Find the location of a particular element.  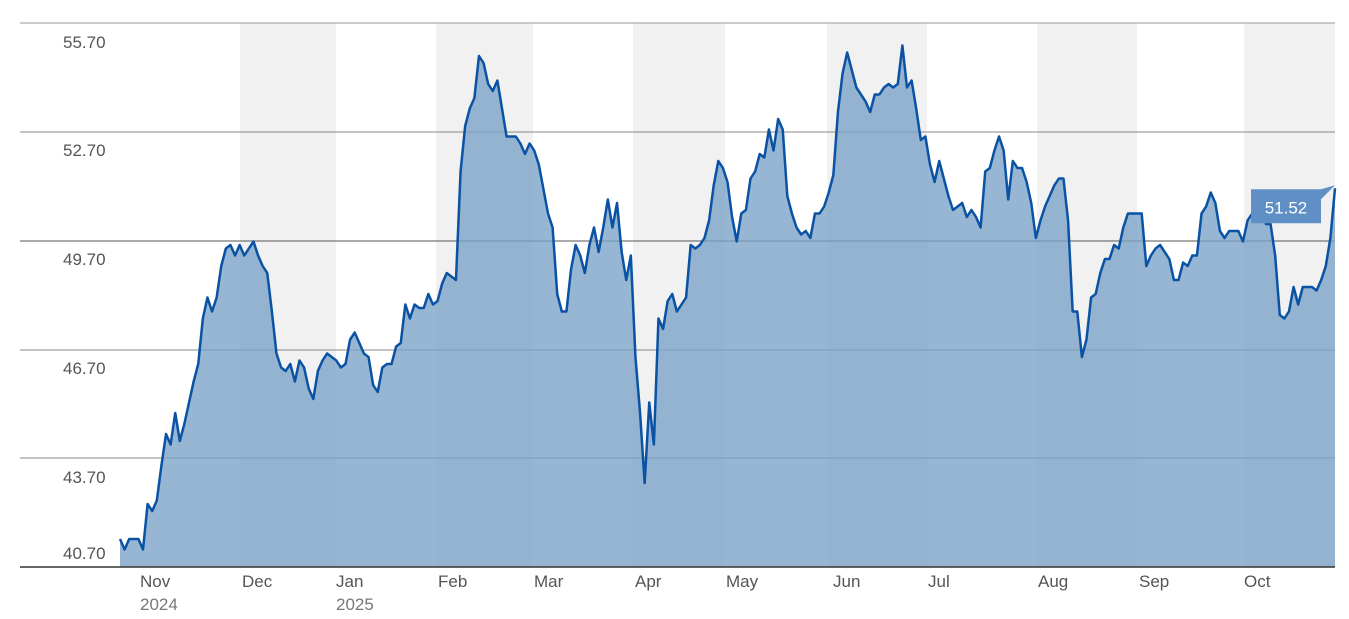

x-tick-year-label: 2024 is located at coordinates (159, 604).